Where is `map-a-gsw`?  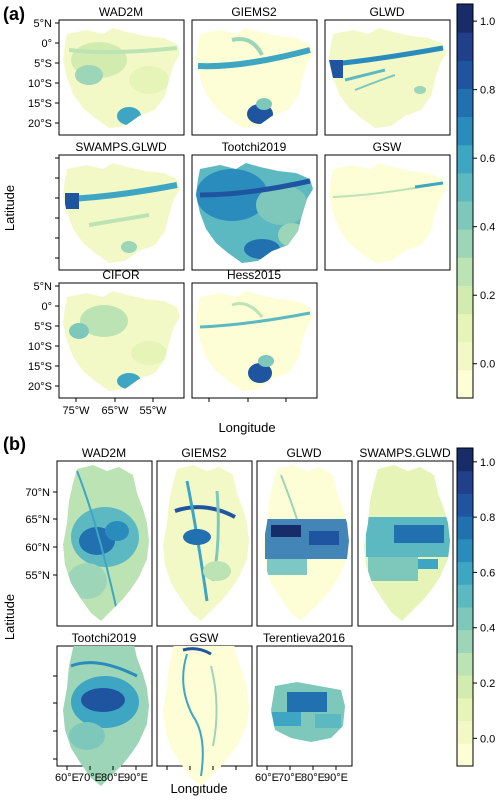
map-a-gsw is located at coordinates (387, 212).